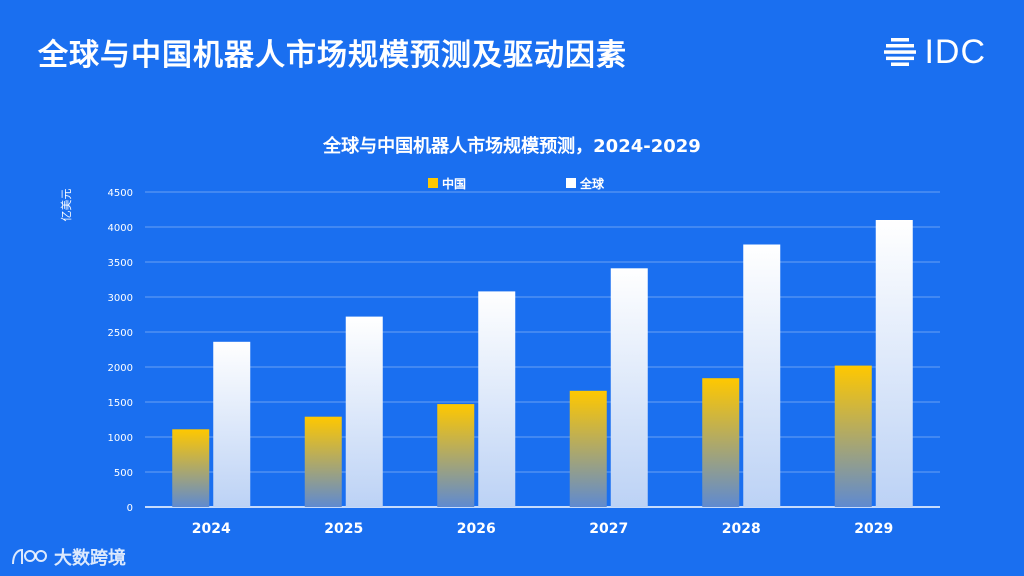 This screenshot has height=576, width=1024. I want to click on x-tick-label: 2026, so click(476, 529).